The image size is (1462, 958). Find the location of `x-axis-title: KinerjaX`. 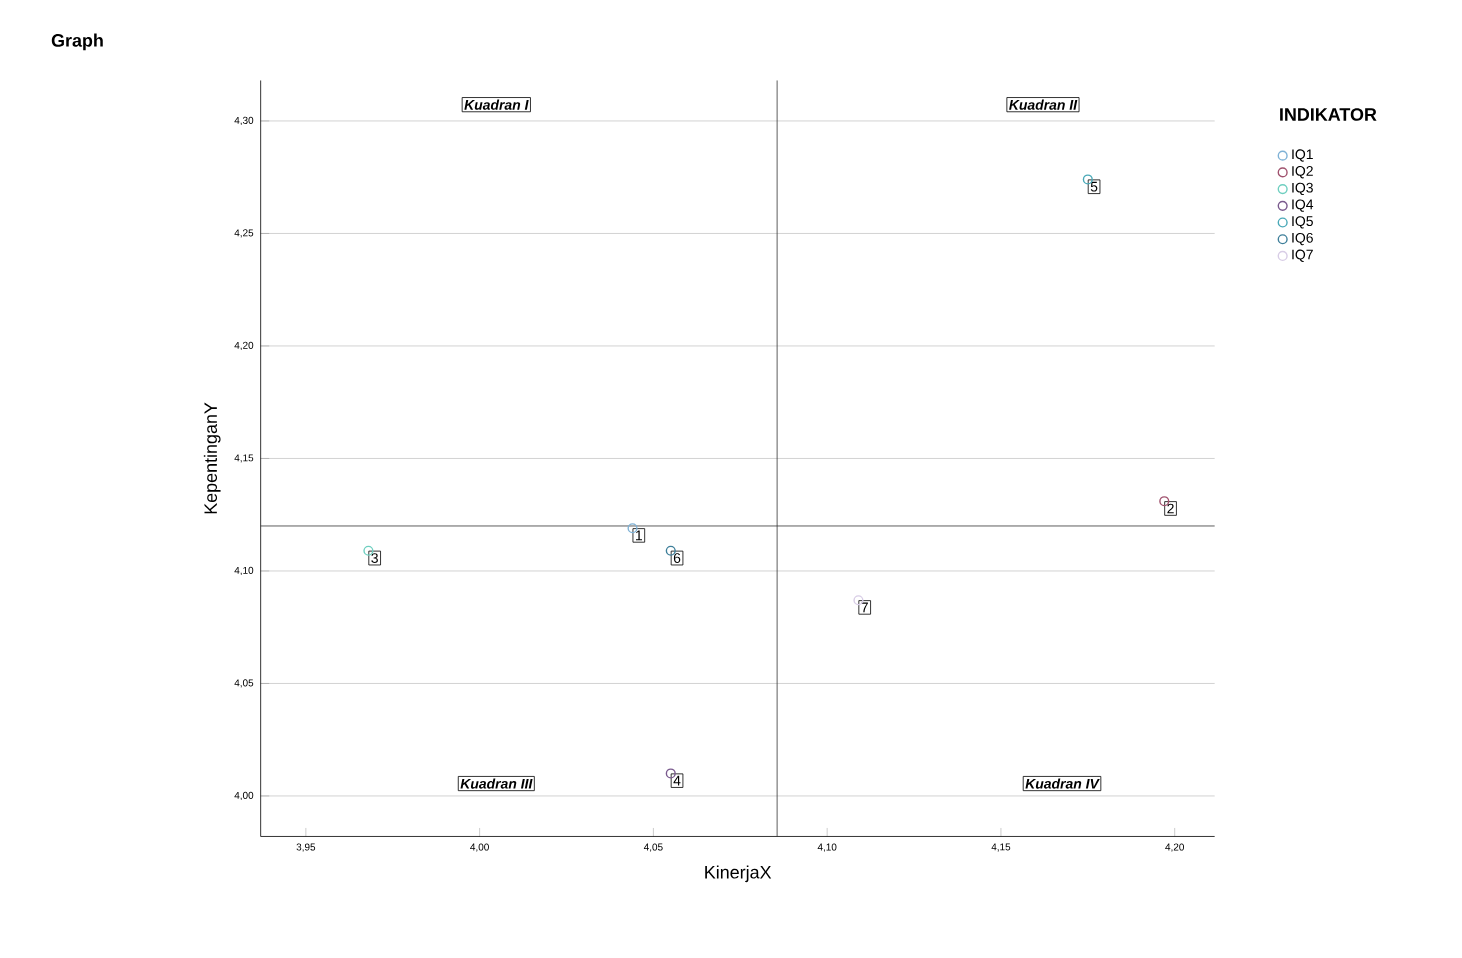

x-axis-title: KinerjaX is located at coordinates (738, 874).